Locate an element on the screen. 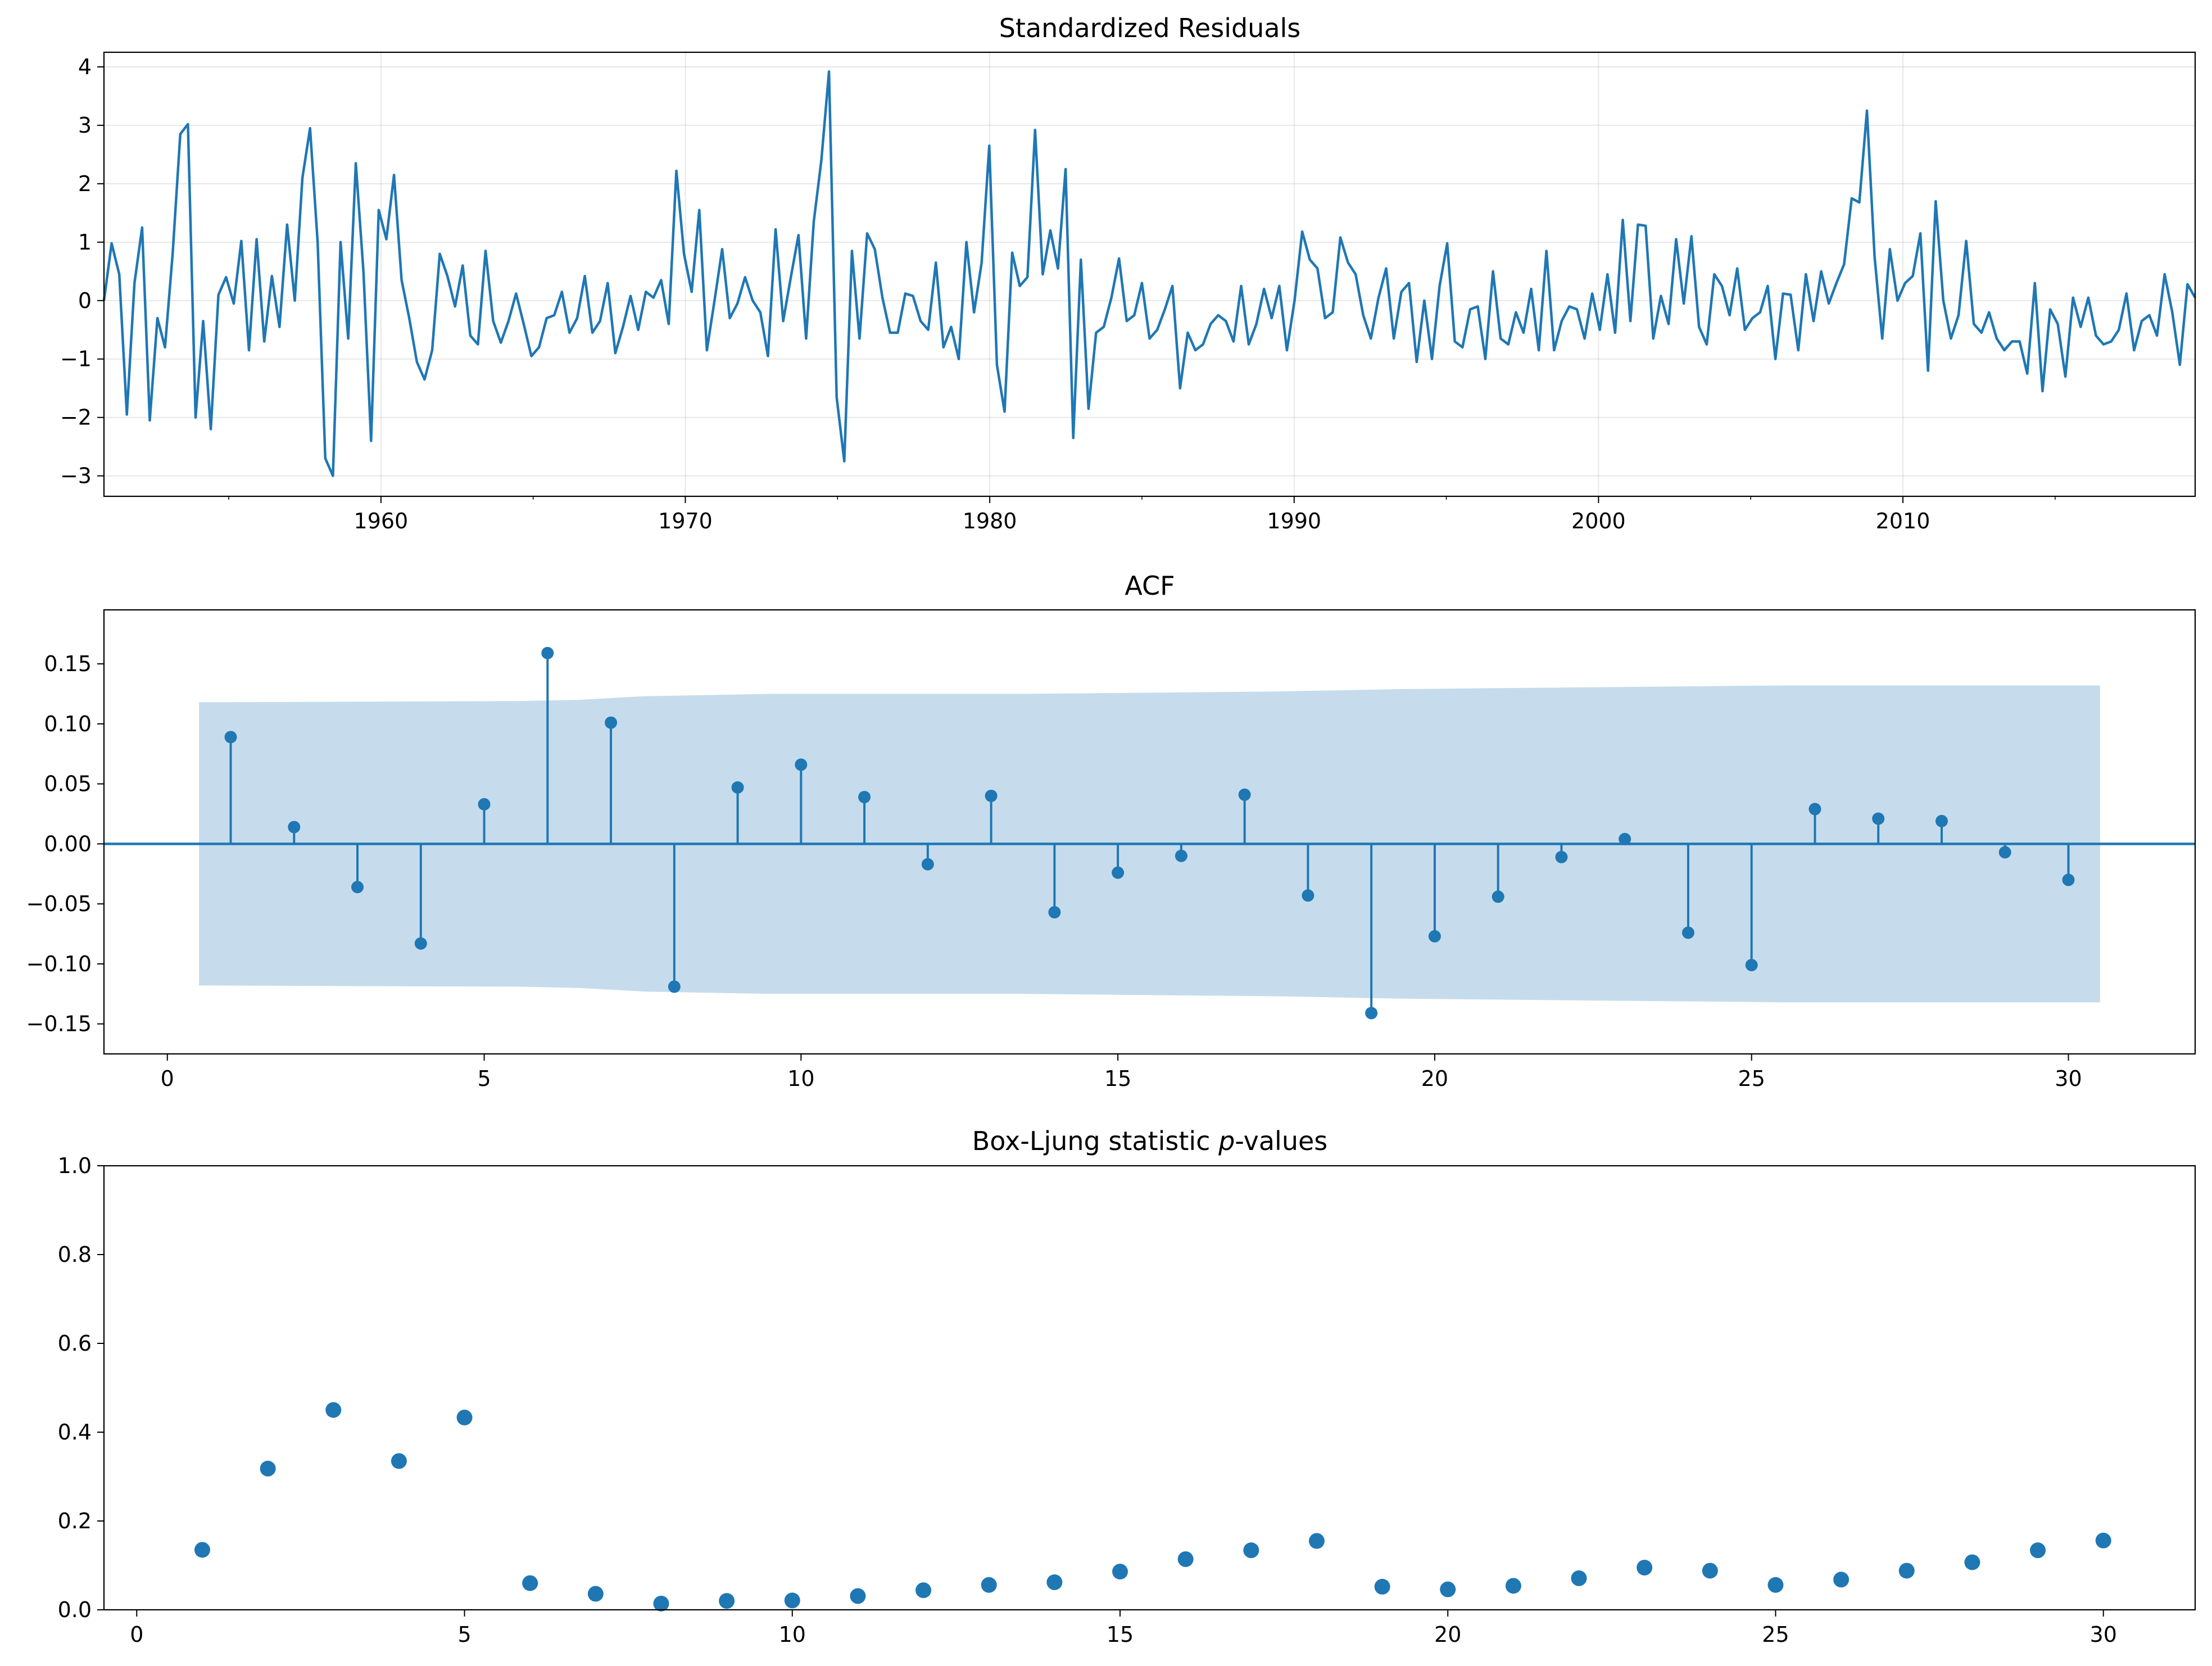 This screenshot has height=1666, width=2212. y-tick-label: 2 is located at coordinates (85, 184).